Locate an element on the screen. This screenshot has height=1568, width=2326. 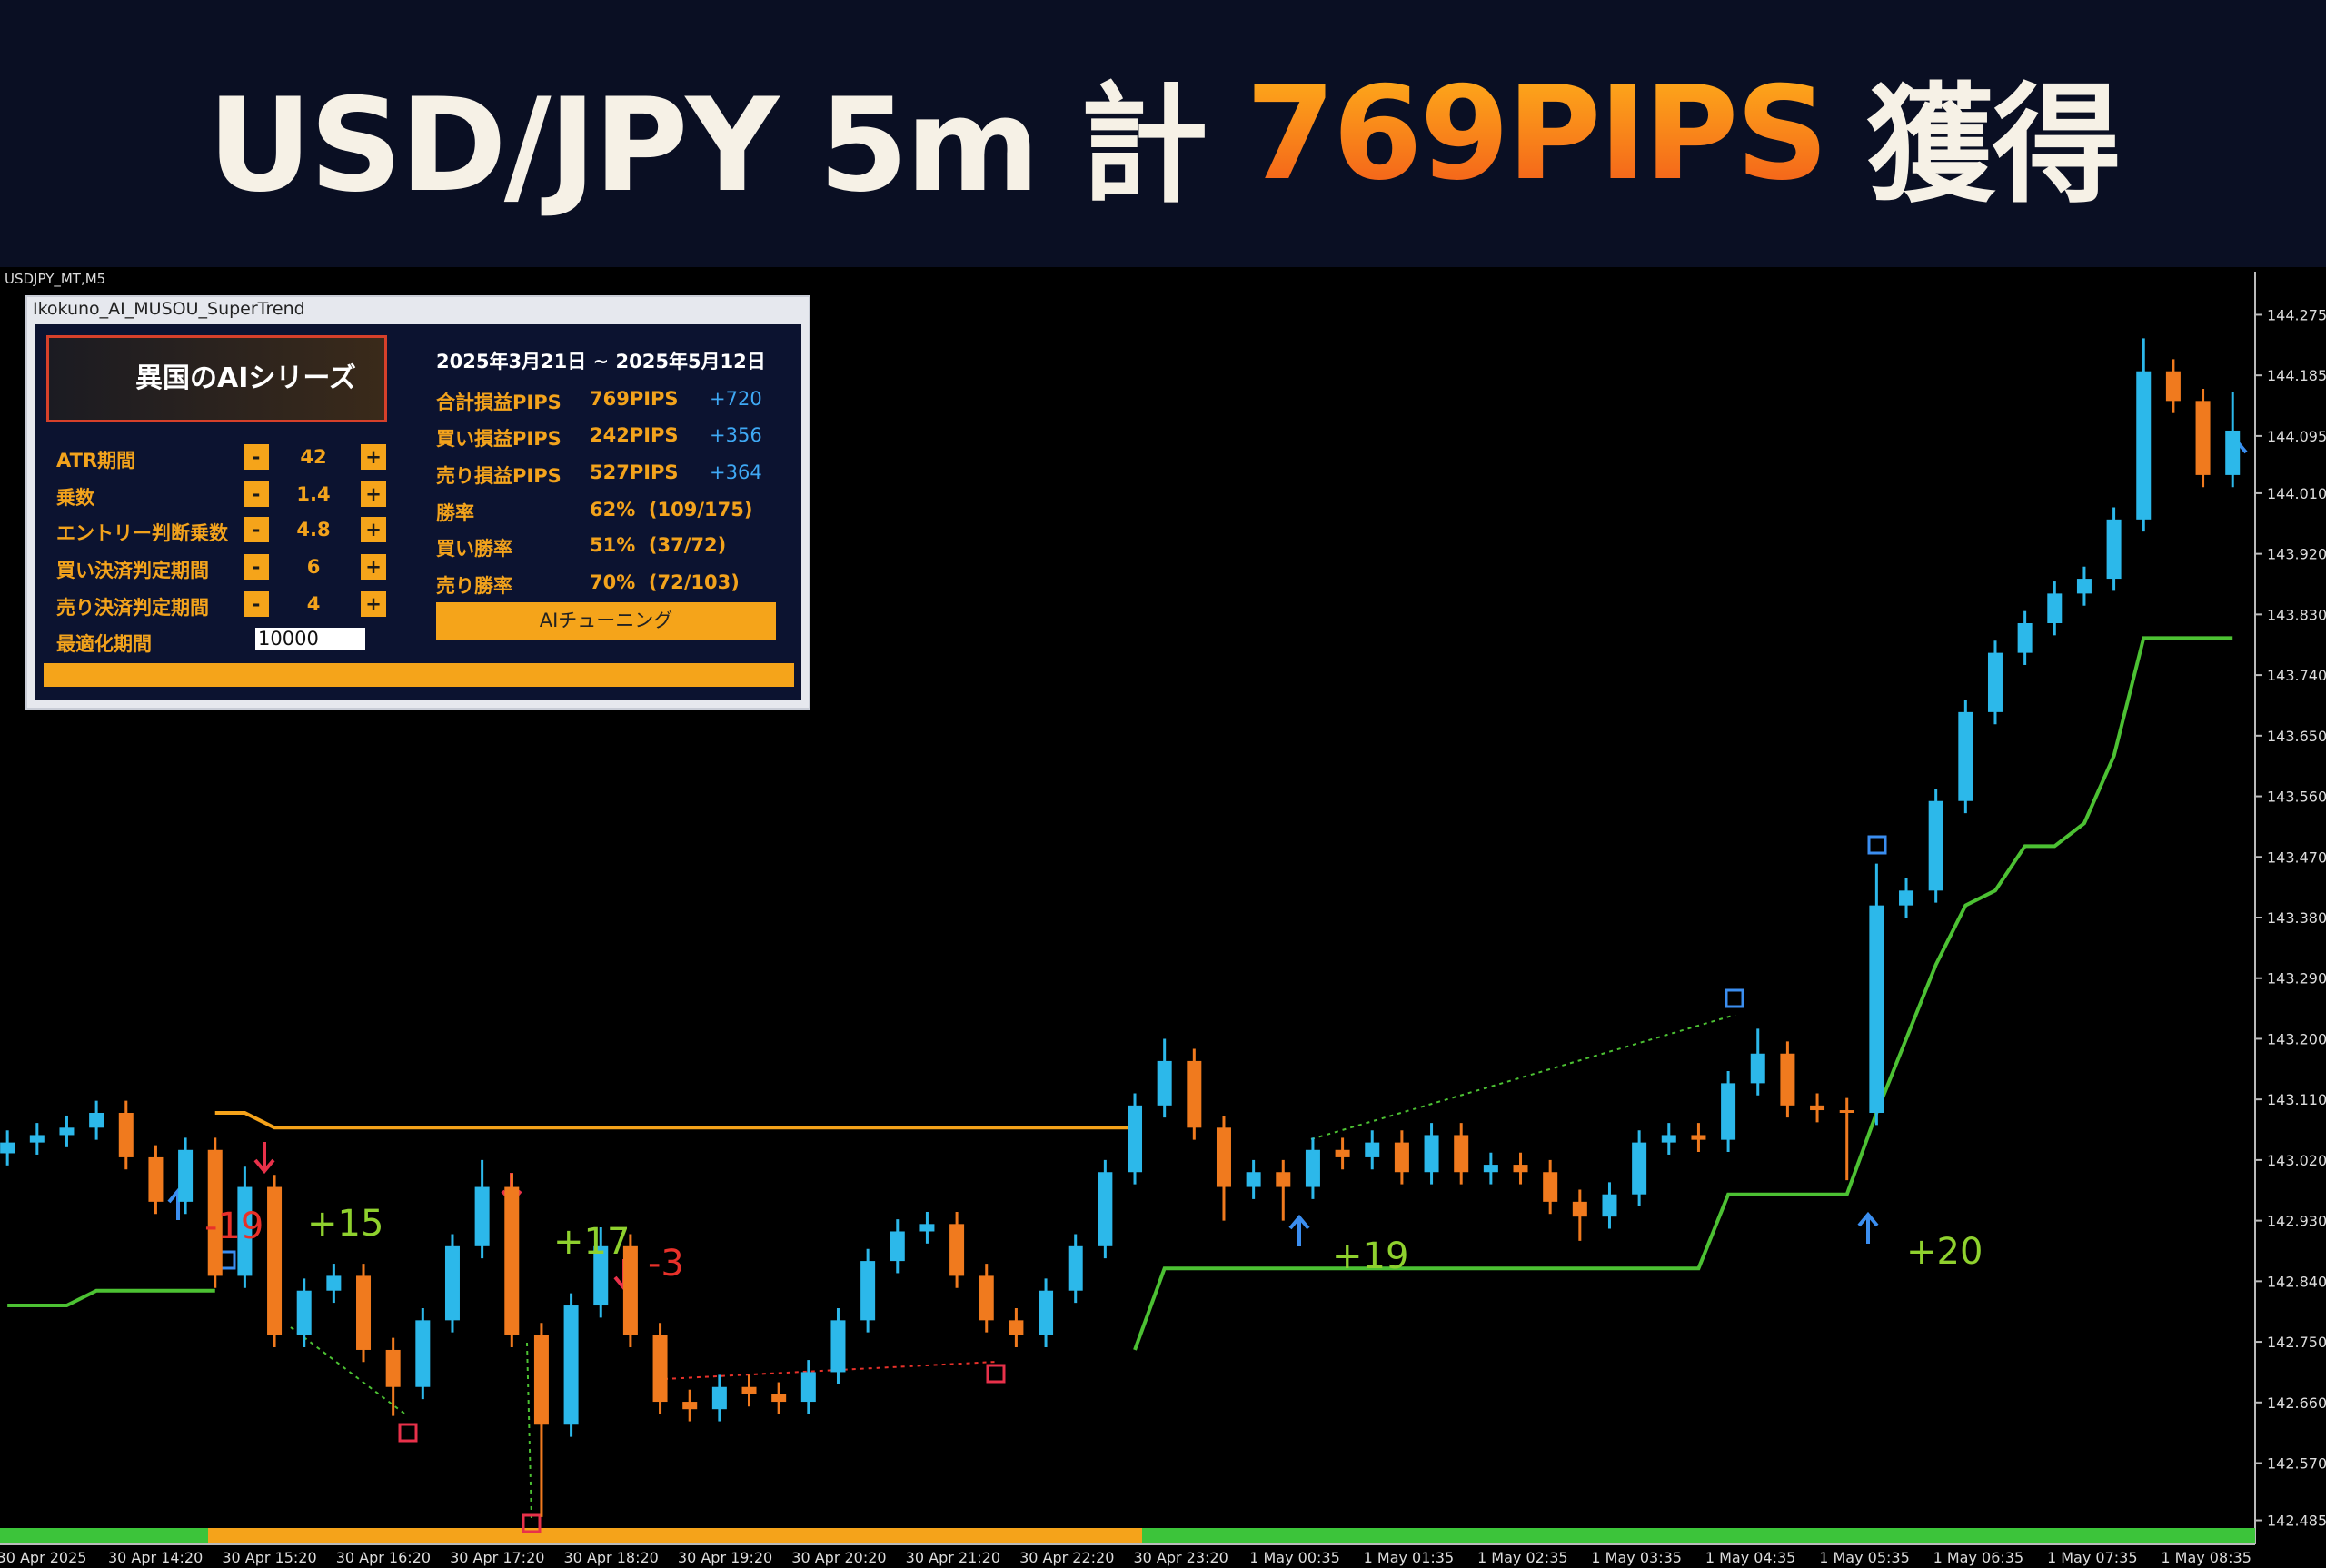
x-tick-label: 1 May 07:35 is located at coordinates (2092, 1557).